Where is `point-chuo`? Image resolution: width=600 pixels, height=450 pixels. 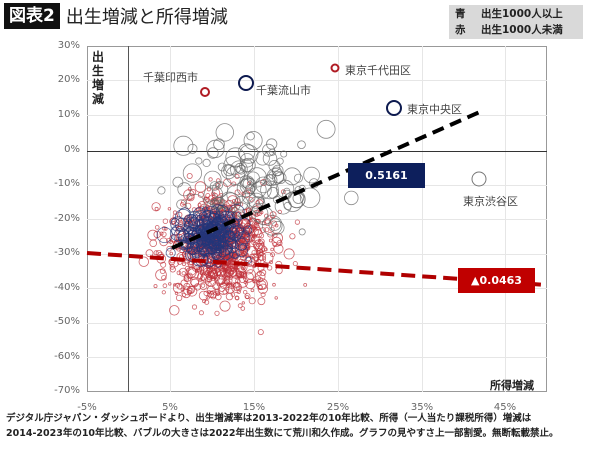 point-chuo is located at coordinates (394, 108).